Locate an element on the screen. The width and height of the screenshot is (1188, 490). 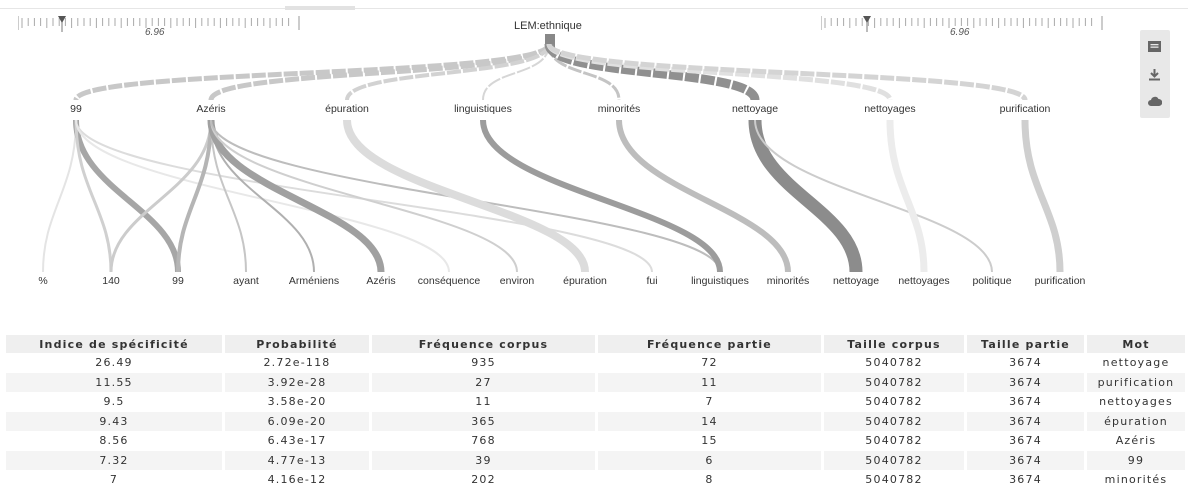
table-row: 9.5 3.58e-20 11 7 5040782 3674 nettoyages is located at coordinates (597, 402).